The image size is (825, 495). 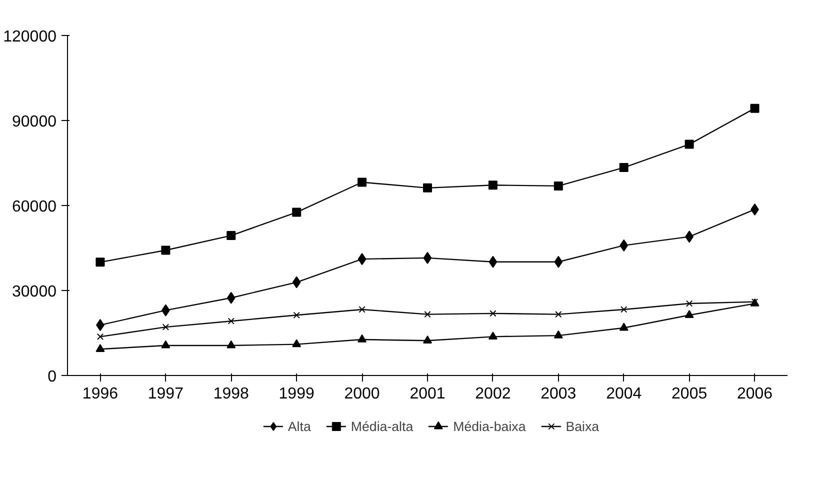 What do you see at coordinates (299, 426) in the screenshot?
I see `legend-label: Alta` at bounding box center [299, 426].